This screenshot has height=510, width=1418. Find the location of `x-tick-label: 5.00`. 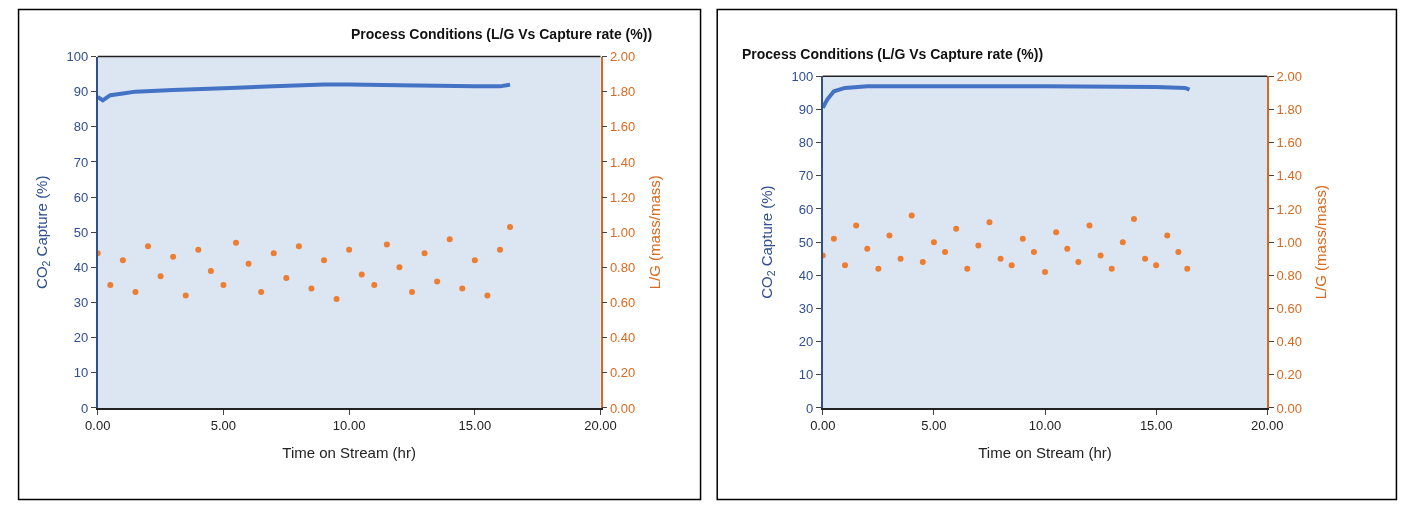

x-tick-label: 5.00 is located at coordinates (934, 426).